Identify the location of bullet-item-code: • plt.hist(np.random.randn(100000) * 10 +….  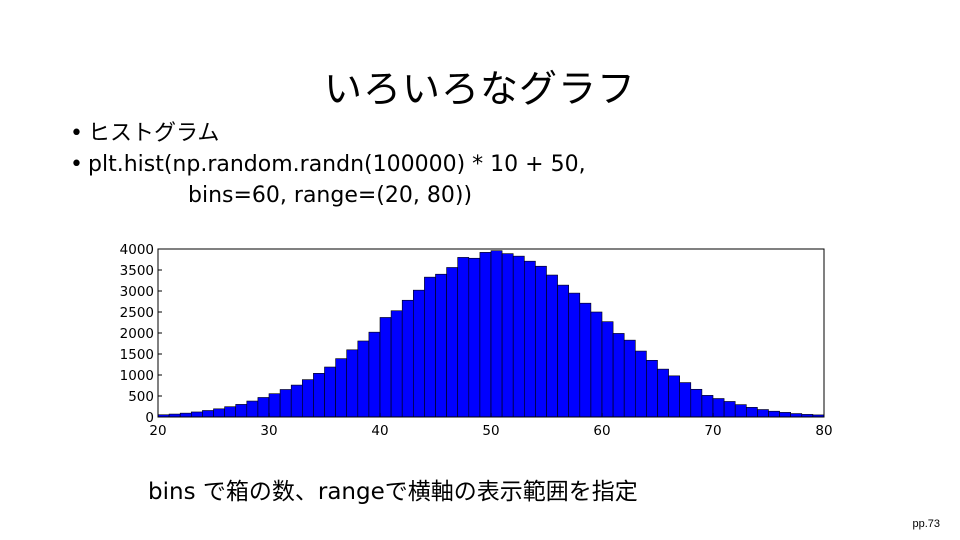
(328, 164).